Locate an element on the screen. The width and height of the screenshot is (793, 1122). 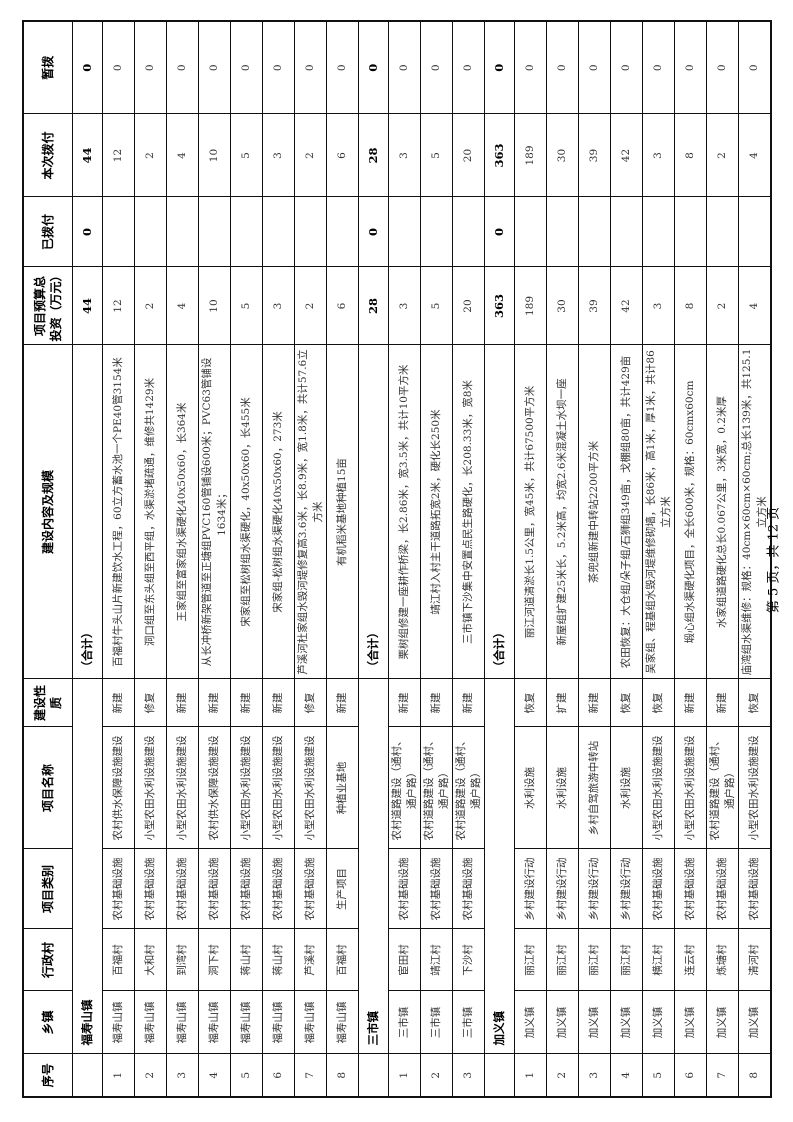
header-content: 建设内容及规模 is located at coordinates (48, 512).